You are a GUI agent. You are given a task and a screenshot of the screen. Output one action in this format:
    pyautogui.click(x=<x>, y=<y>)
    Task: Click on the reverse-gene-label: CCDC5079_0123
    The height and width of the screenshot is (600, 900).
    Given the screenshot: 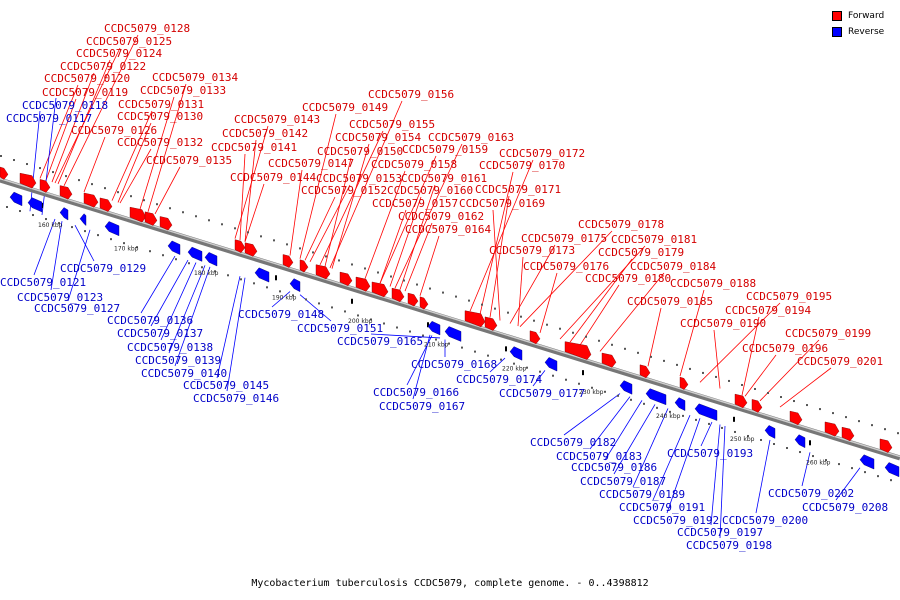 What is the action you would take?
    pyautogui.click(x=60, y=297)
    